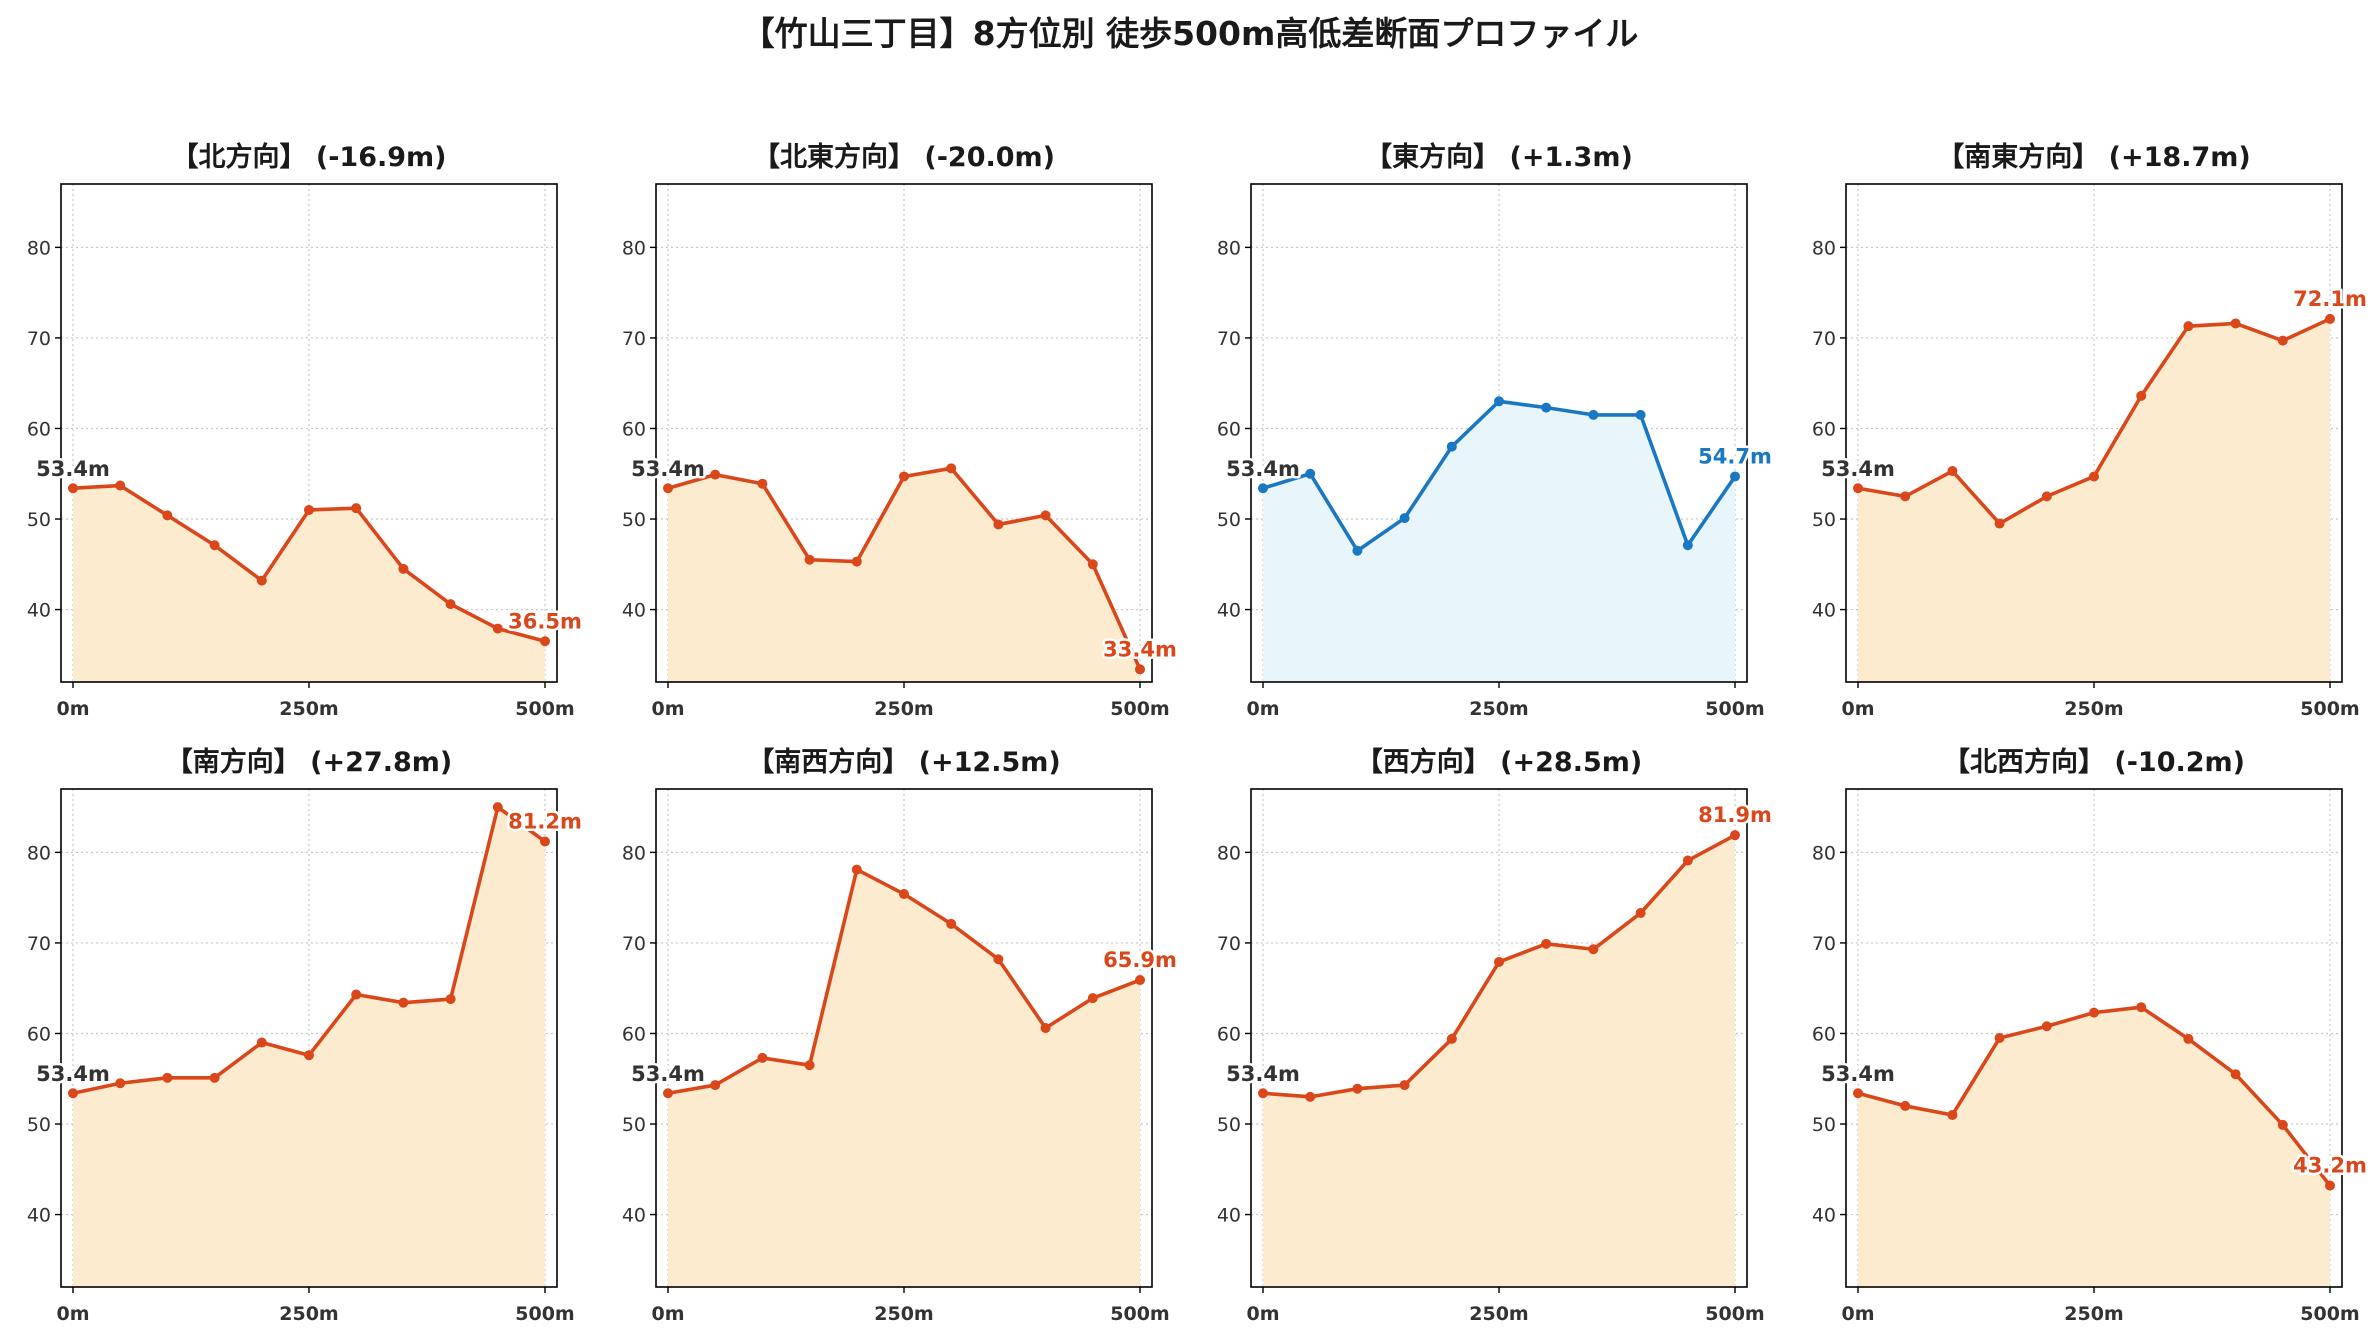 This screenshot has width=2380, height=1340. I want to click on end-elevation-label: 43.2m, so click(2330, 1166).